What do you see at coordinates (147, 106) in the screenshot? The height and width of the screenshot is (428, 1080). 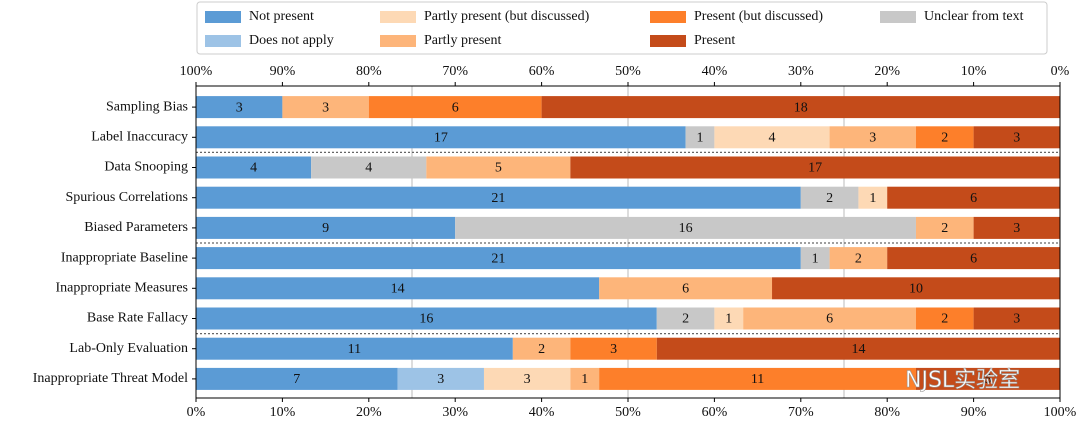 I see `y-tick-label: Sampling Bias` at bounding box center [147, 106].